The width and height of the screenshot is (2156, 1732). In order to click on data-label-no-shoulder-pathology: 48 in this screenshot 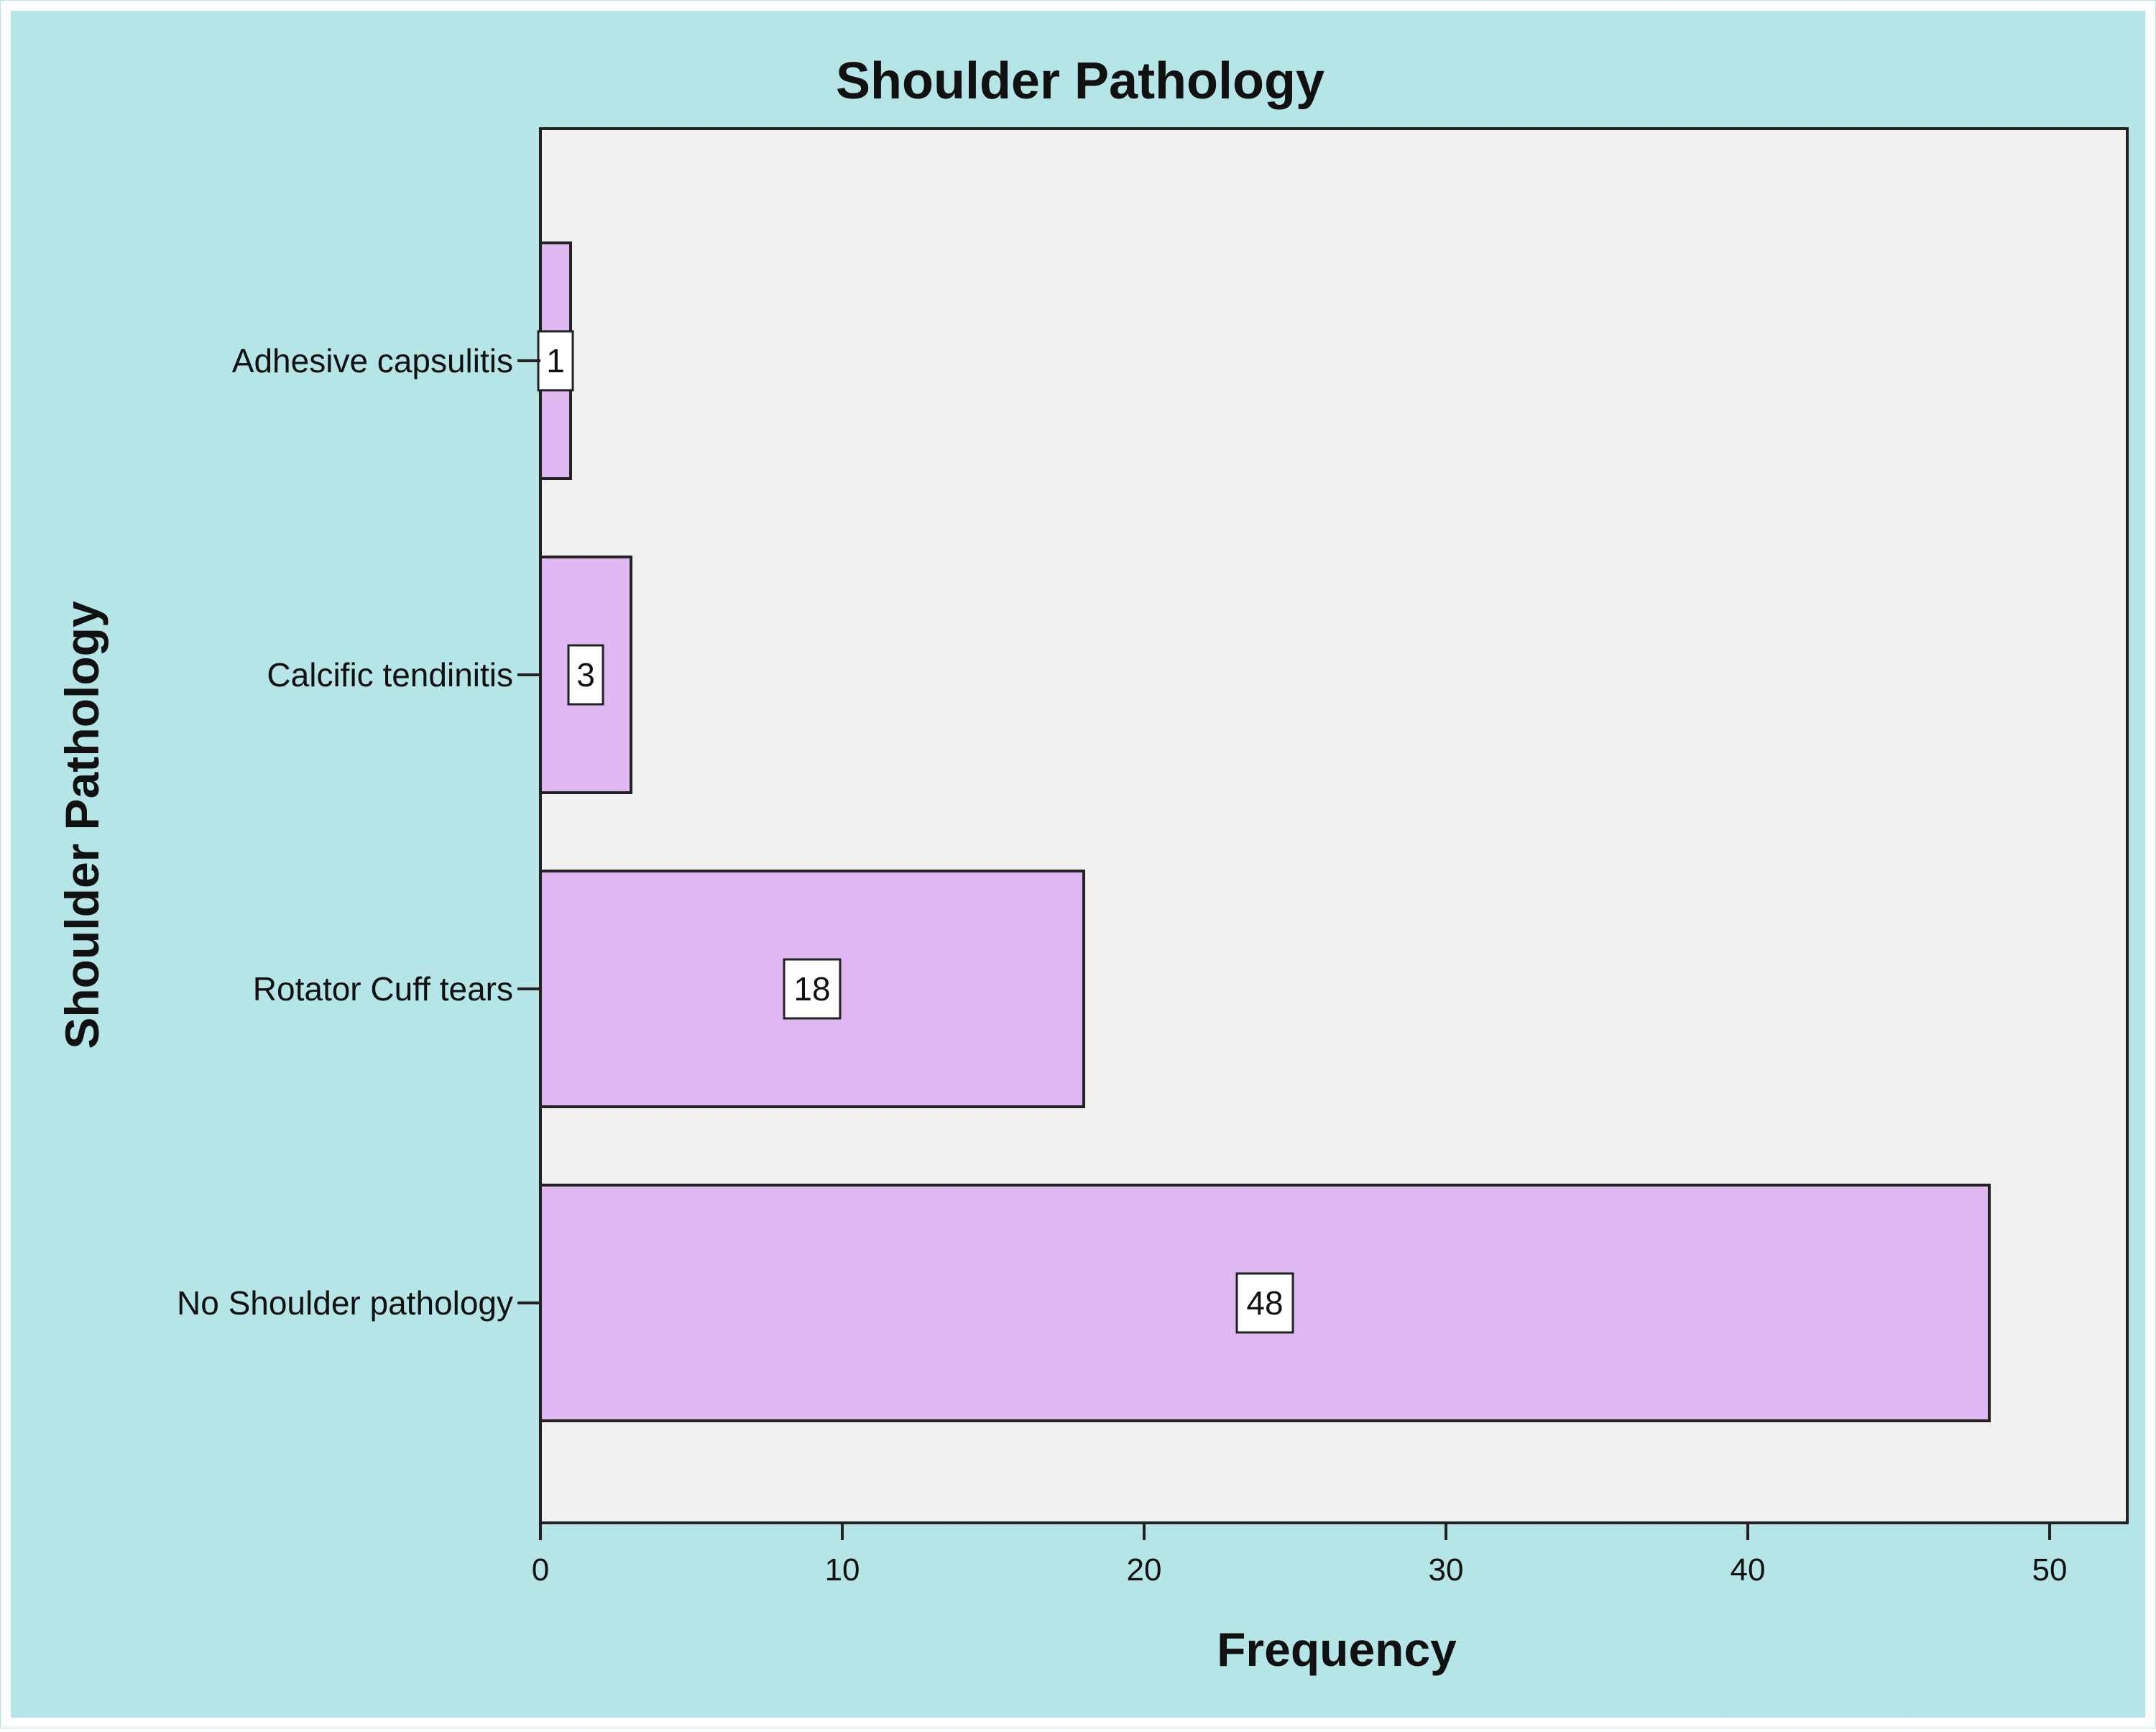, I will do `click(1264, 1303)`.